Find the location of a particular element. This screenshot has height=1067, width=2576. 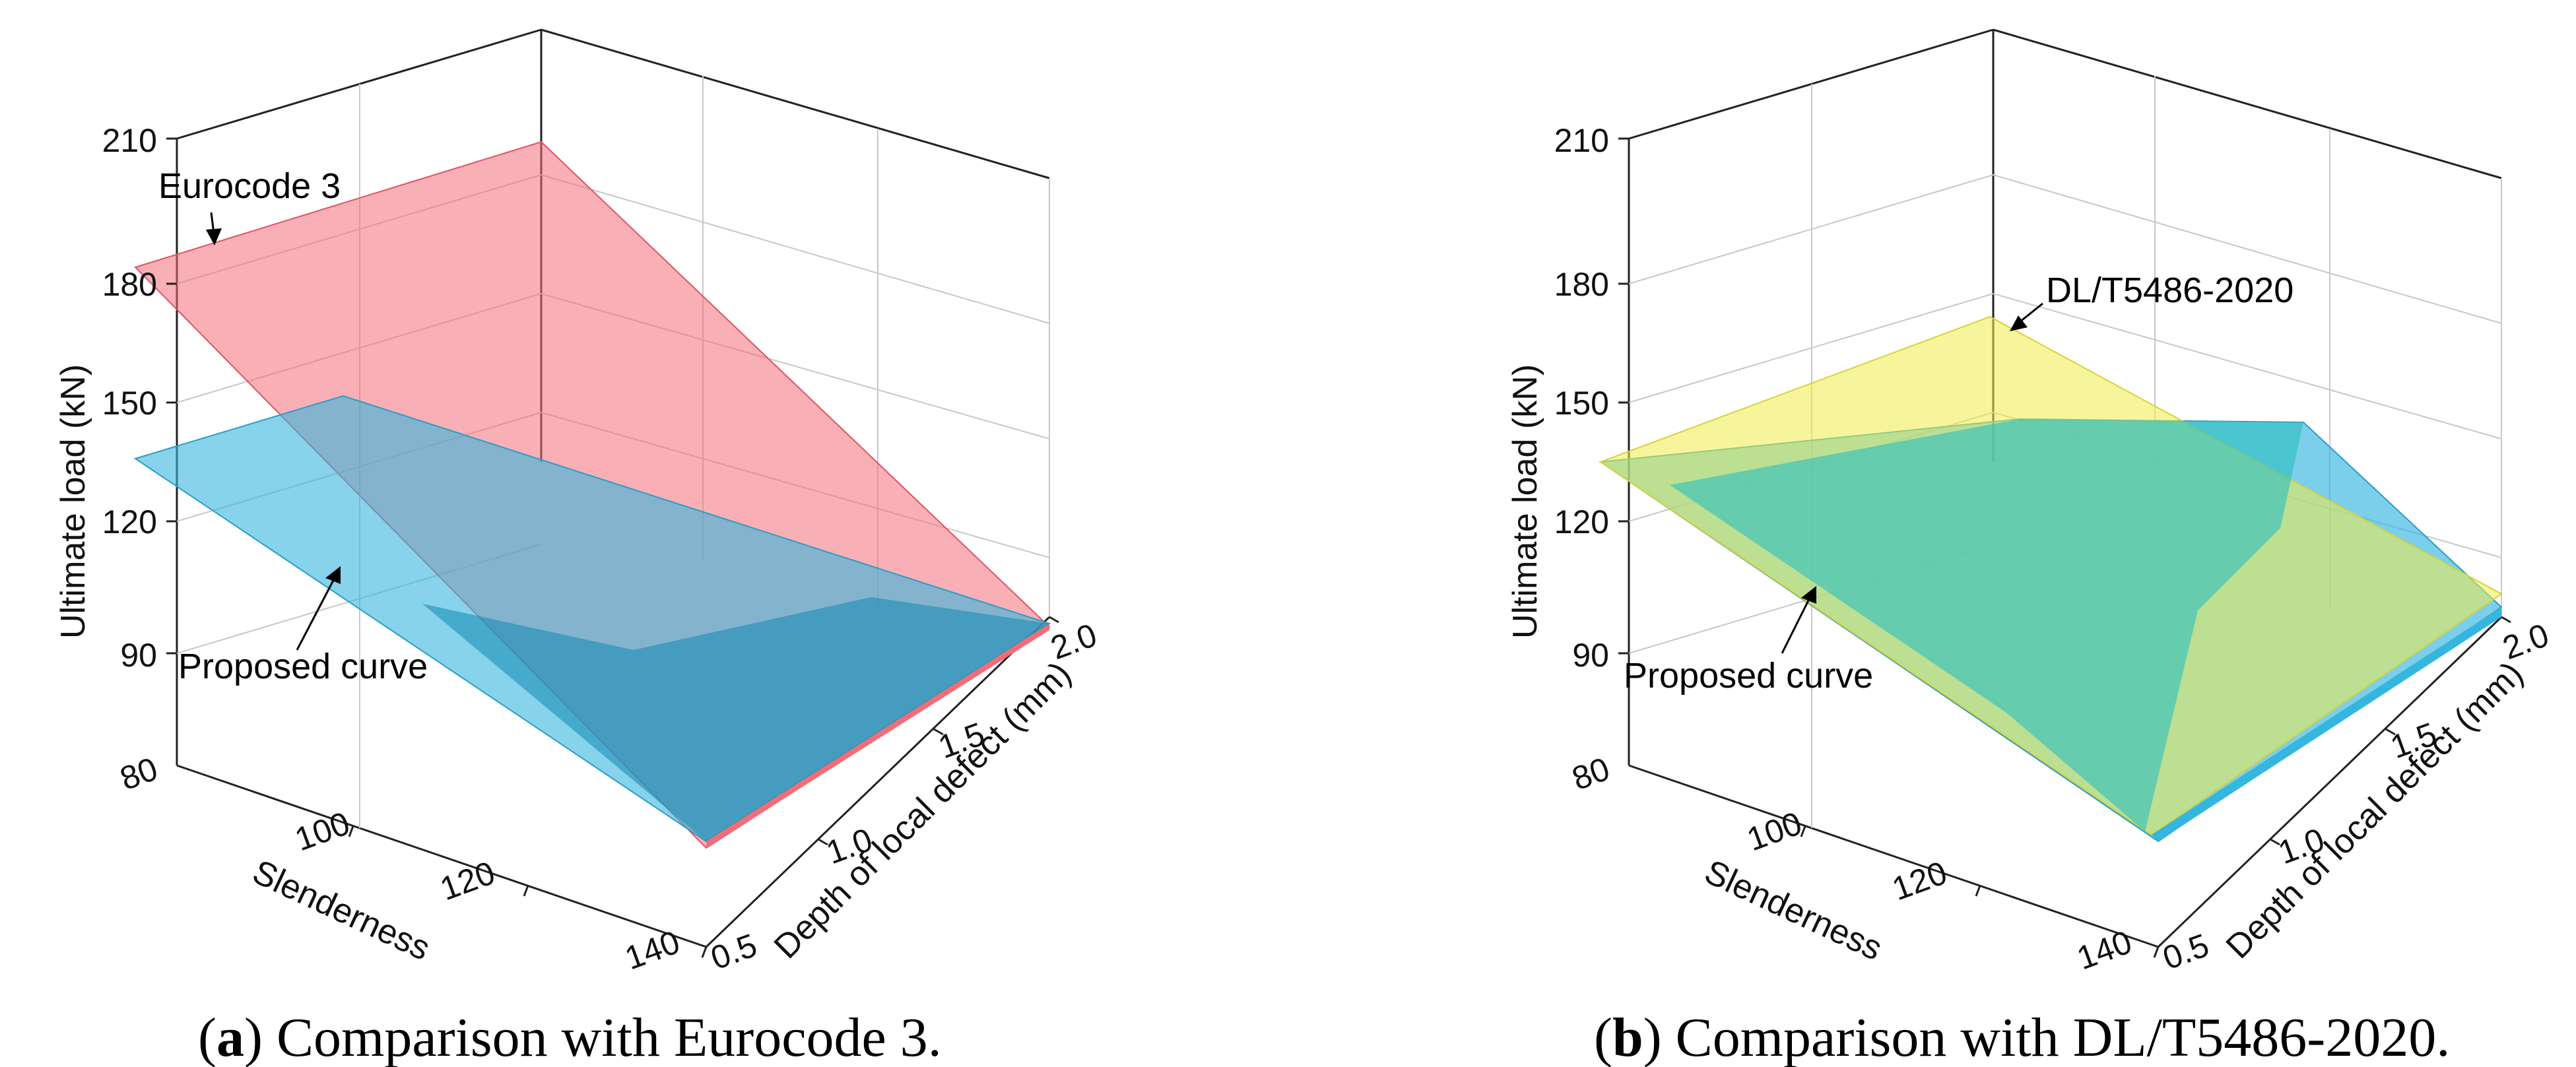

svg-text:(b) Comparison with DL/T5486-2: (b) Comparison with DL/T5486-2020. is located at coordinates (2022, 1037).